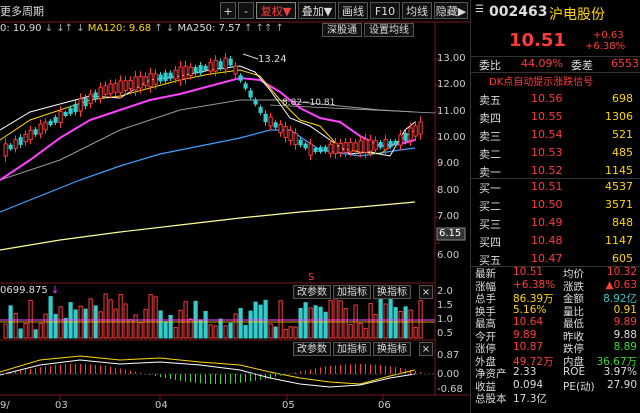 Image resolution: width=640 pixels, height=413 pixels. I want to click on northbound-button: 深股通, so click(342, 30).